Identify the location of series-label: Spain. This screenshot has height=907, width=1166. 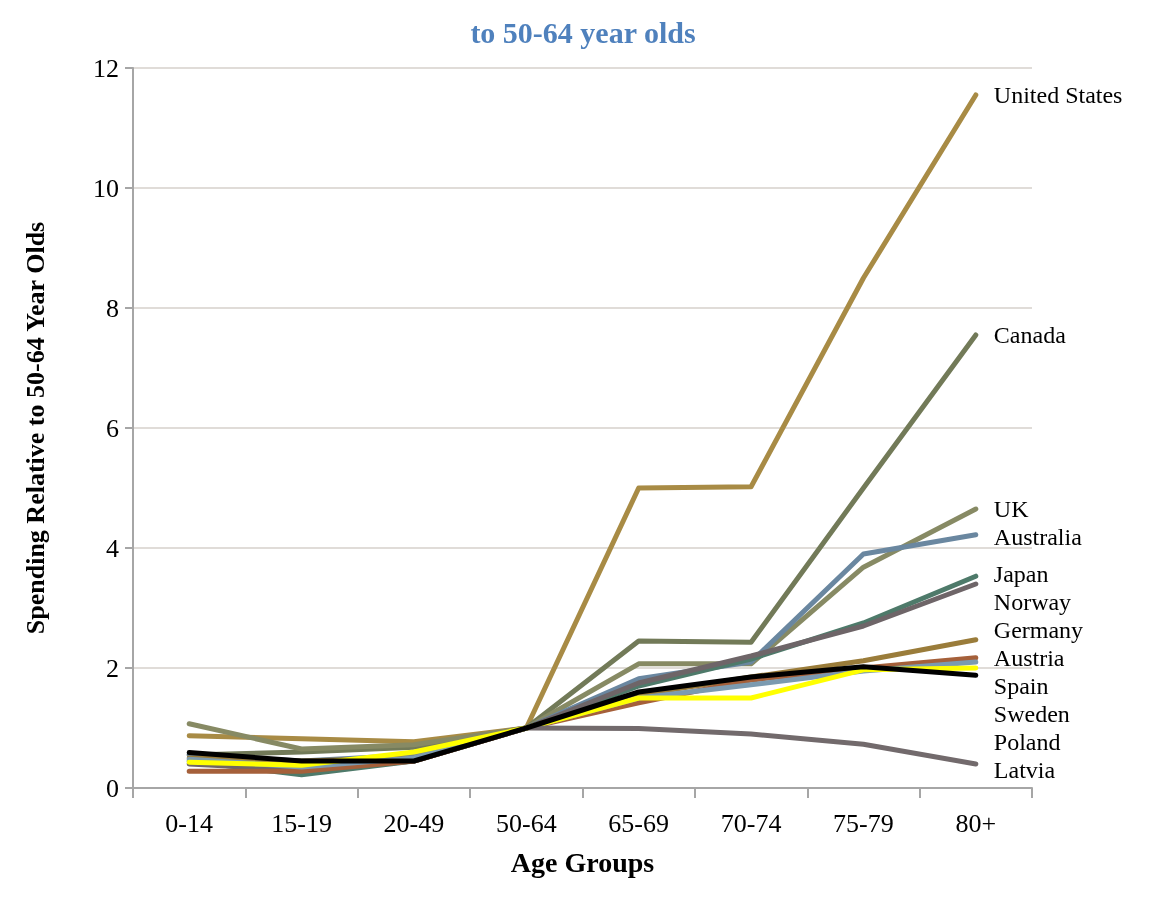
(1021, 686).